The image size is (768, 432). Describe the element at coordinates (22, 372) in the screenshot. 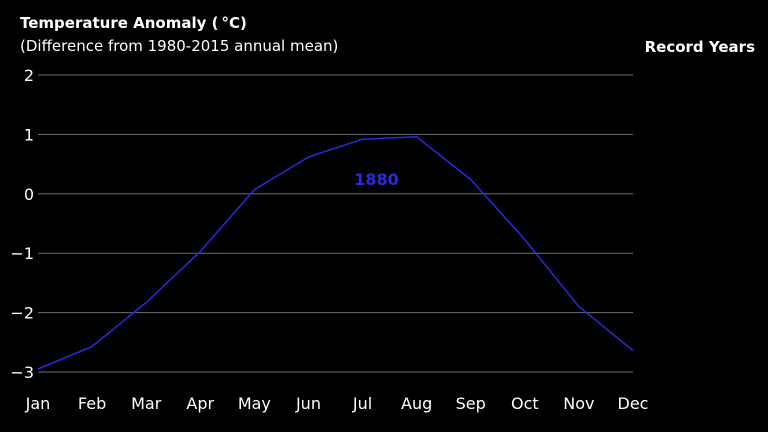

I see `y-tick-label: −3` at that location.